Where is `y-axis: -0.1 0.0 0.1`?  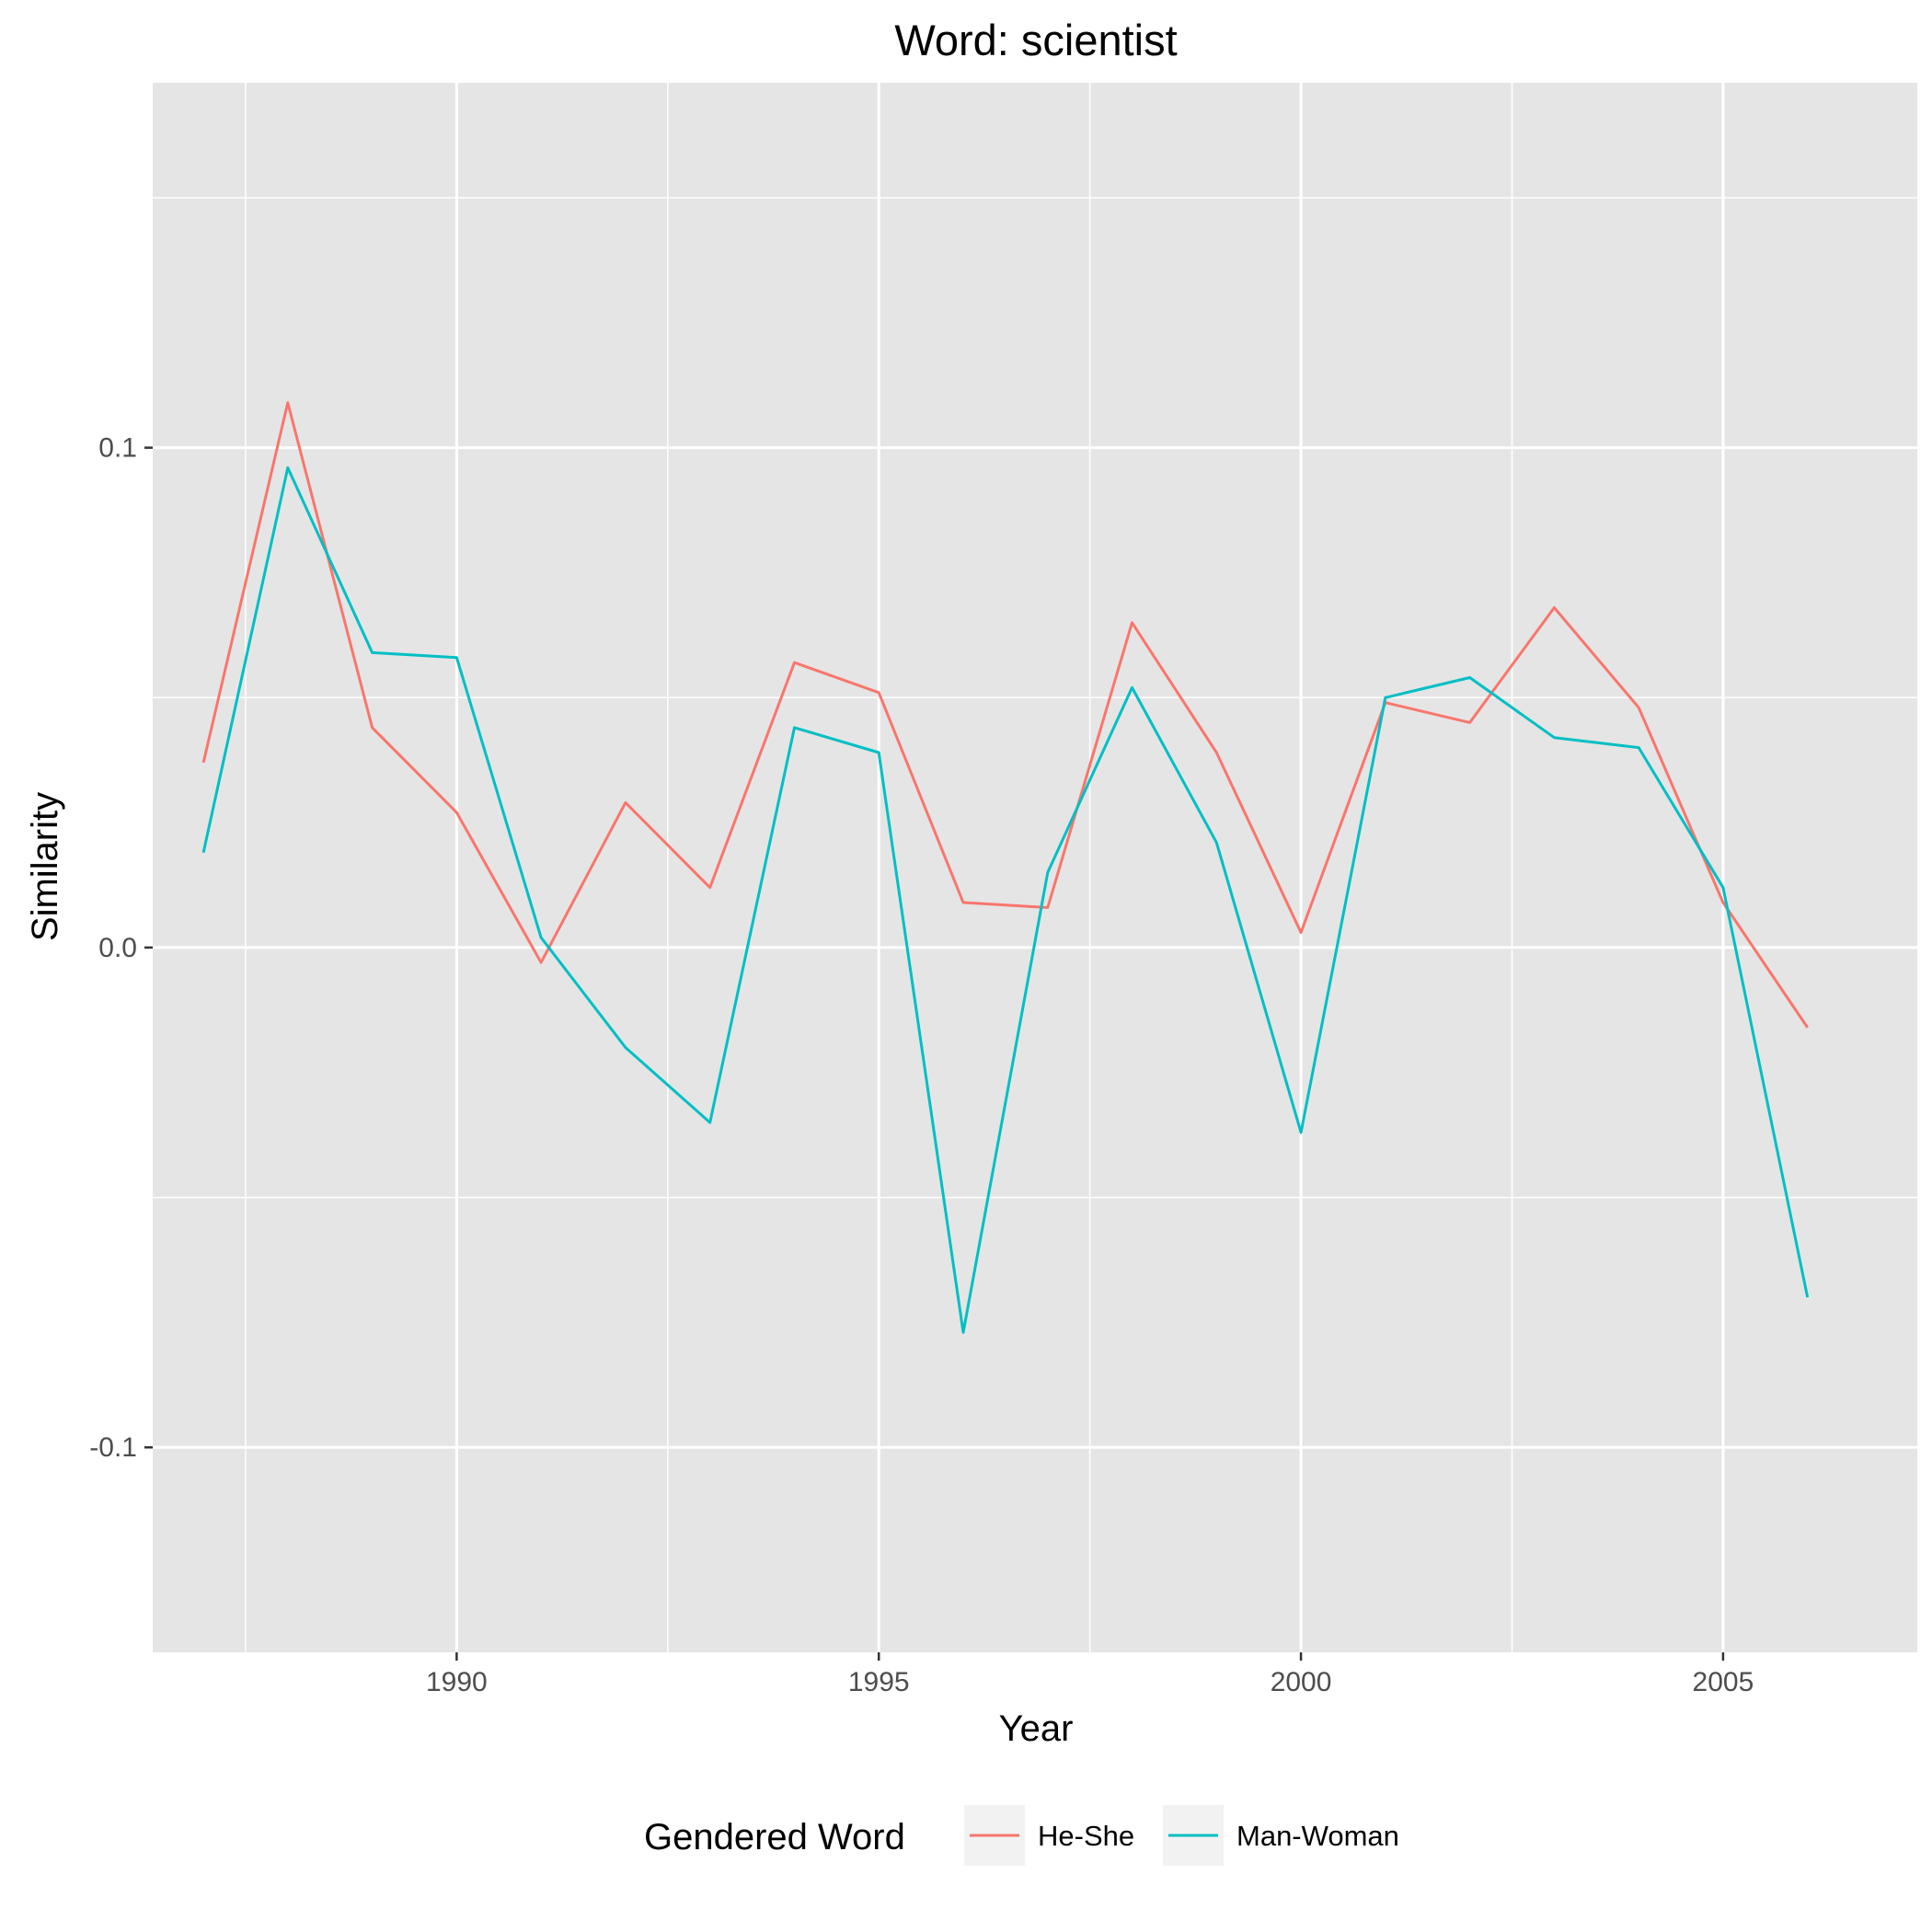
y-axis: -0.1 0.0 0.1 is located at coordinates (121, 948).